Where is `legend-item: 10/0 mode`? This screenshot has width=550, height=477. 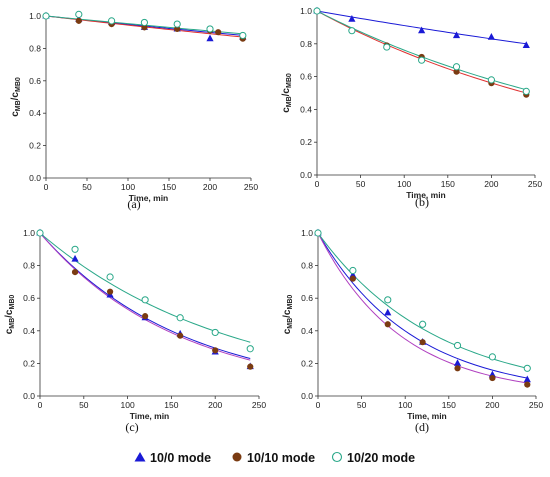 legend-item: 10/0 mode is located at coordinates (172, 458).